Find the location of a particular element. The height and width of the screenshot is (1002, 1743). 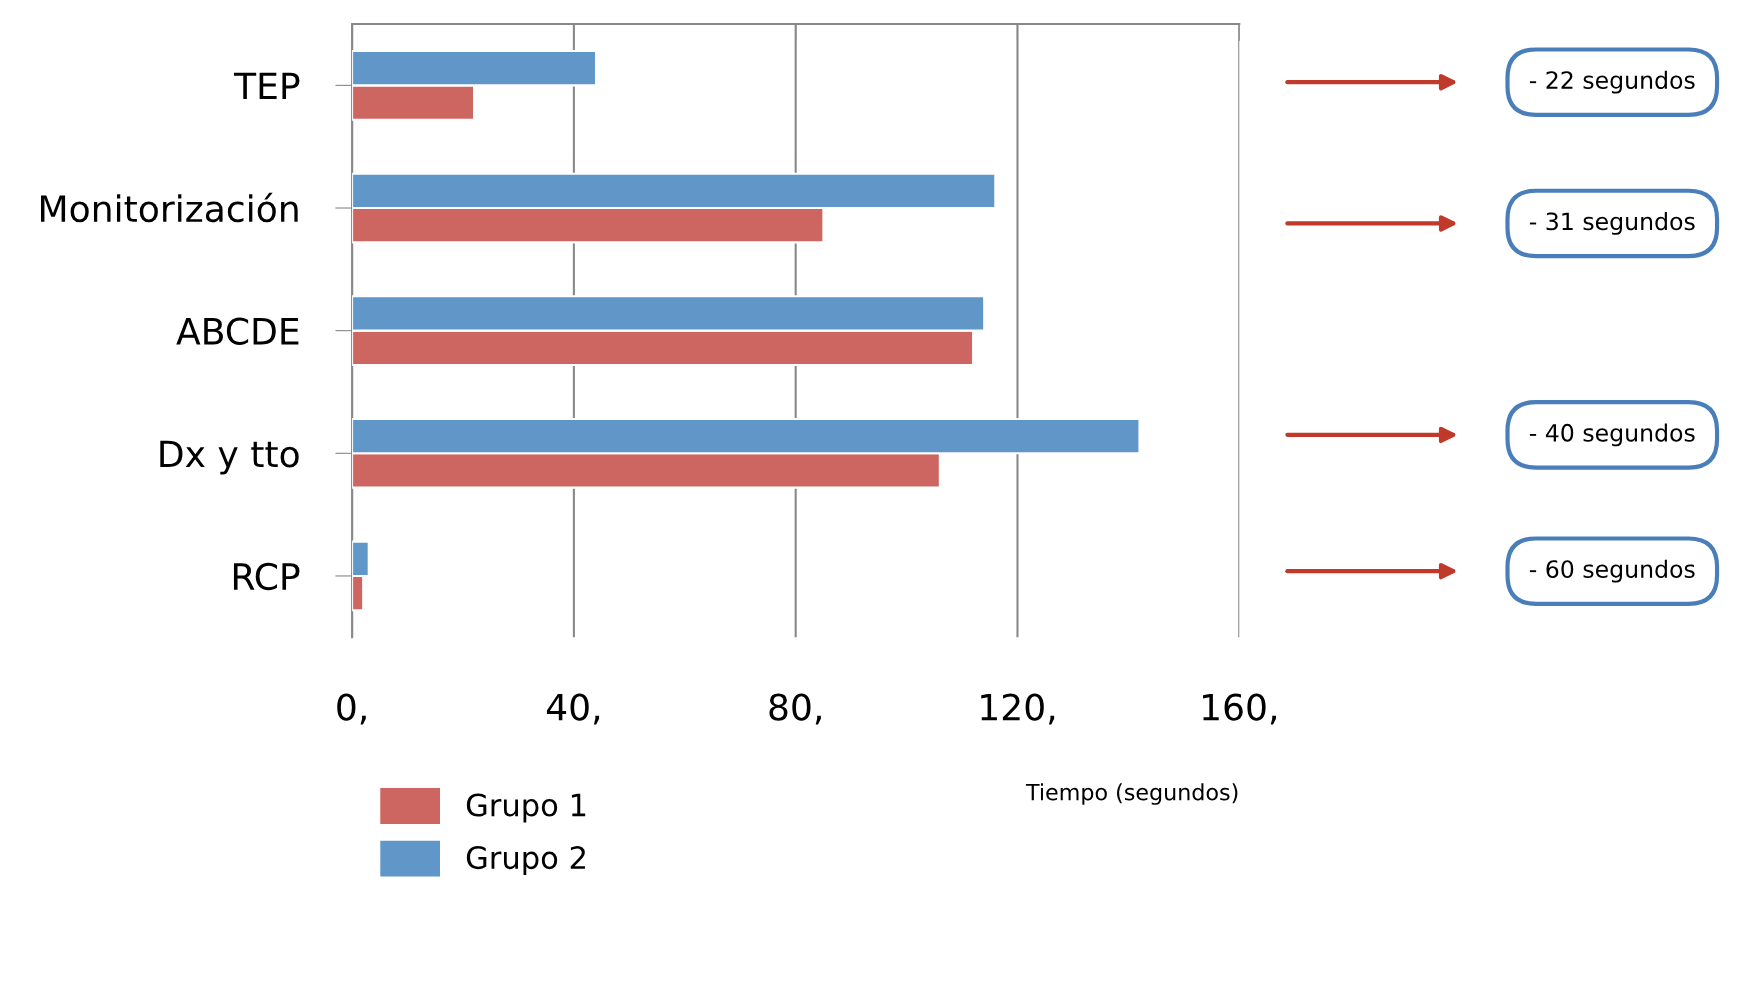

x-tick-label: 40, is located at coordinates (573, 709).